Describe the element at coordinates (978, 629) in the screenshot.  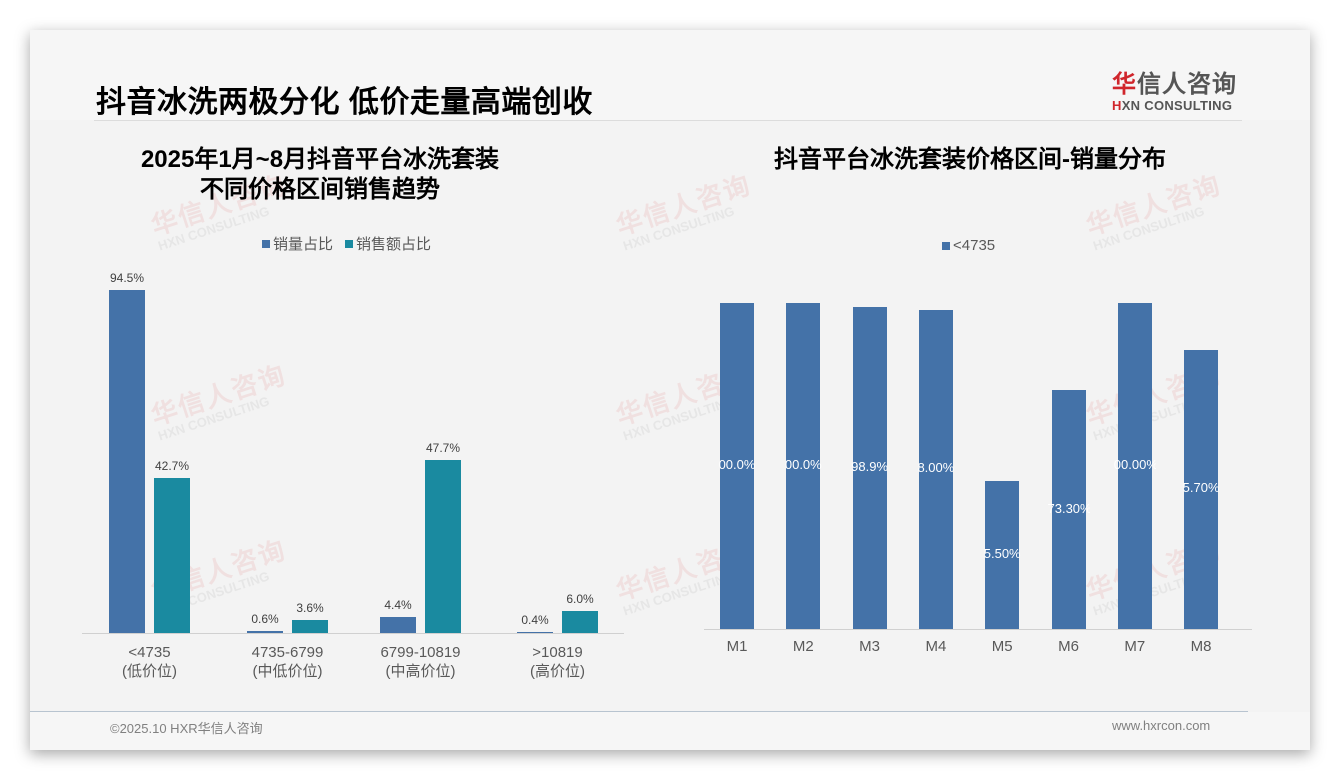
I see `right-chart-x-axis` at that location.